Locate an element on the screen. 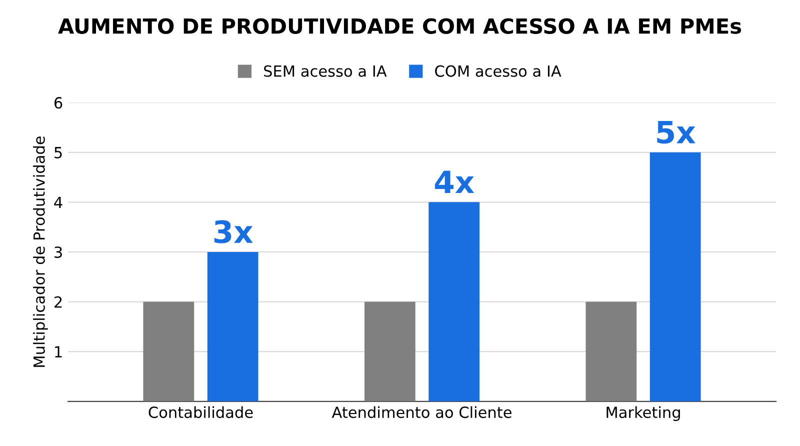 This screenshot has width=800, height=446. x-tick-label: Contabilidade is located at coordinates (200, 412).